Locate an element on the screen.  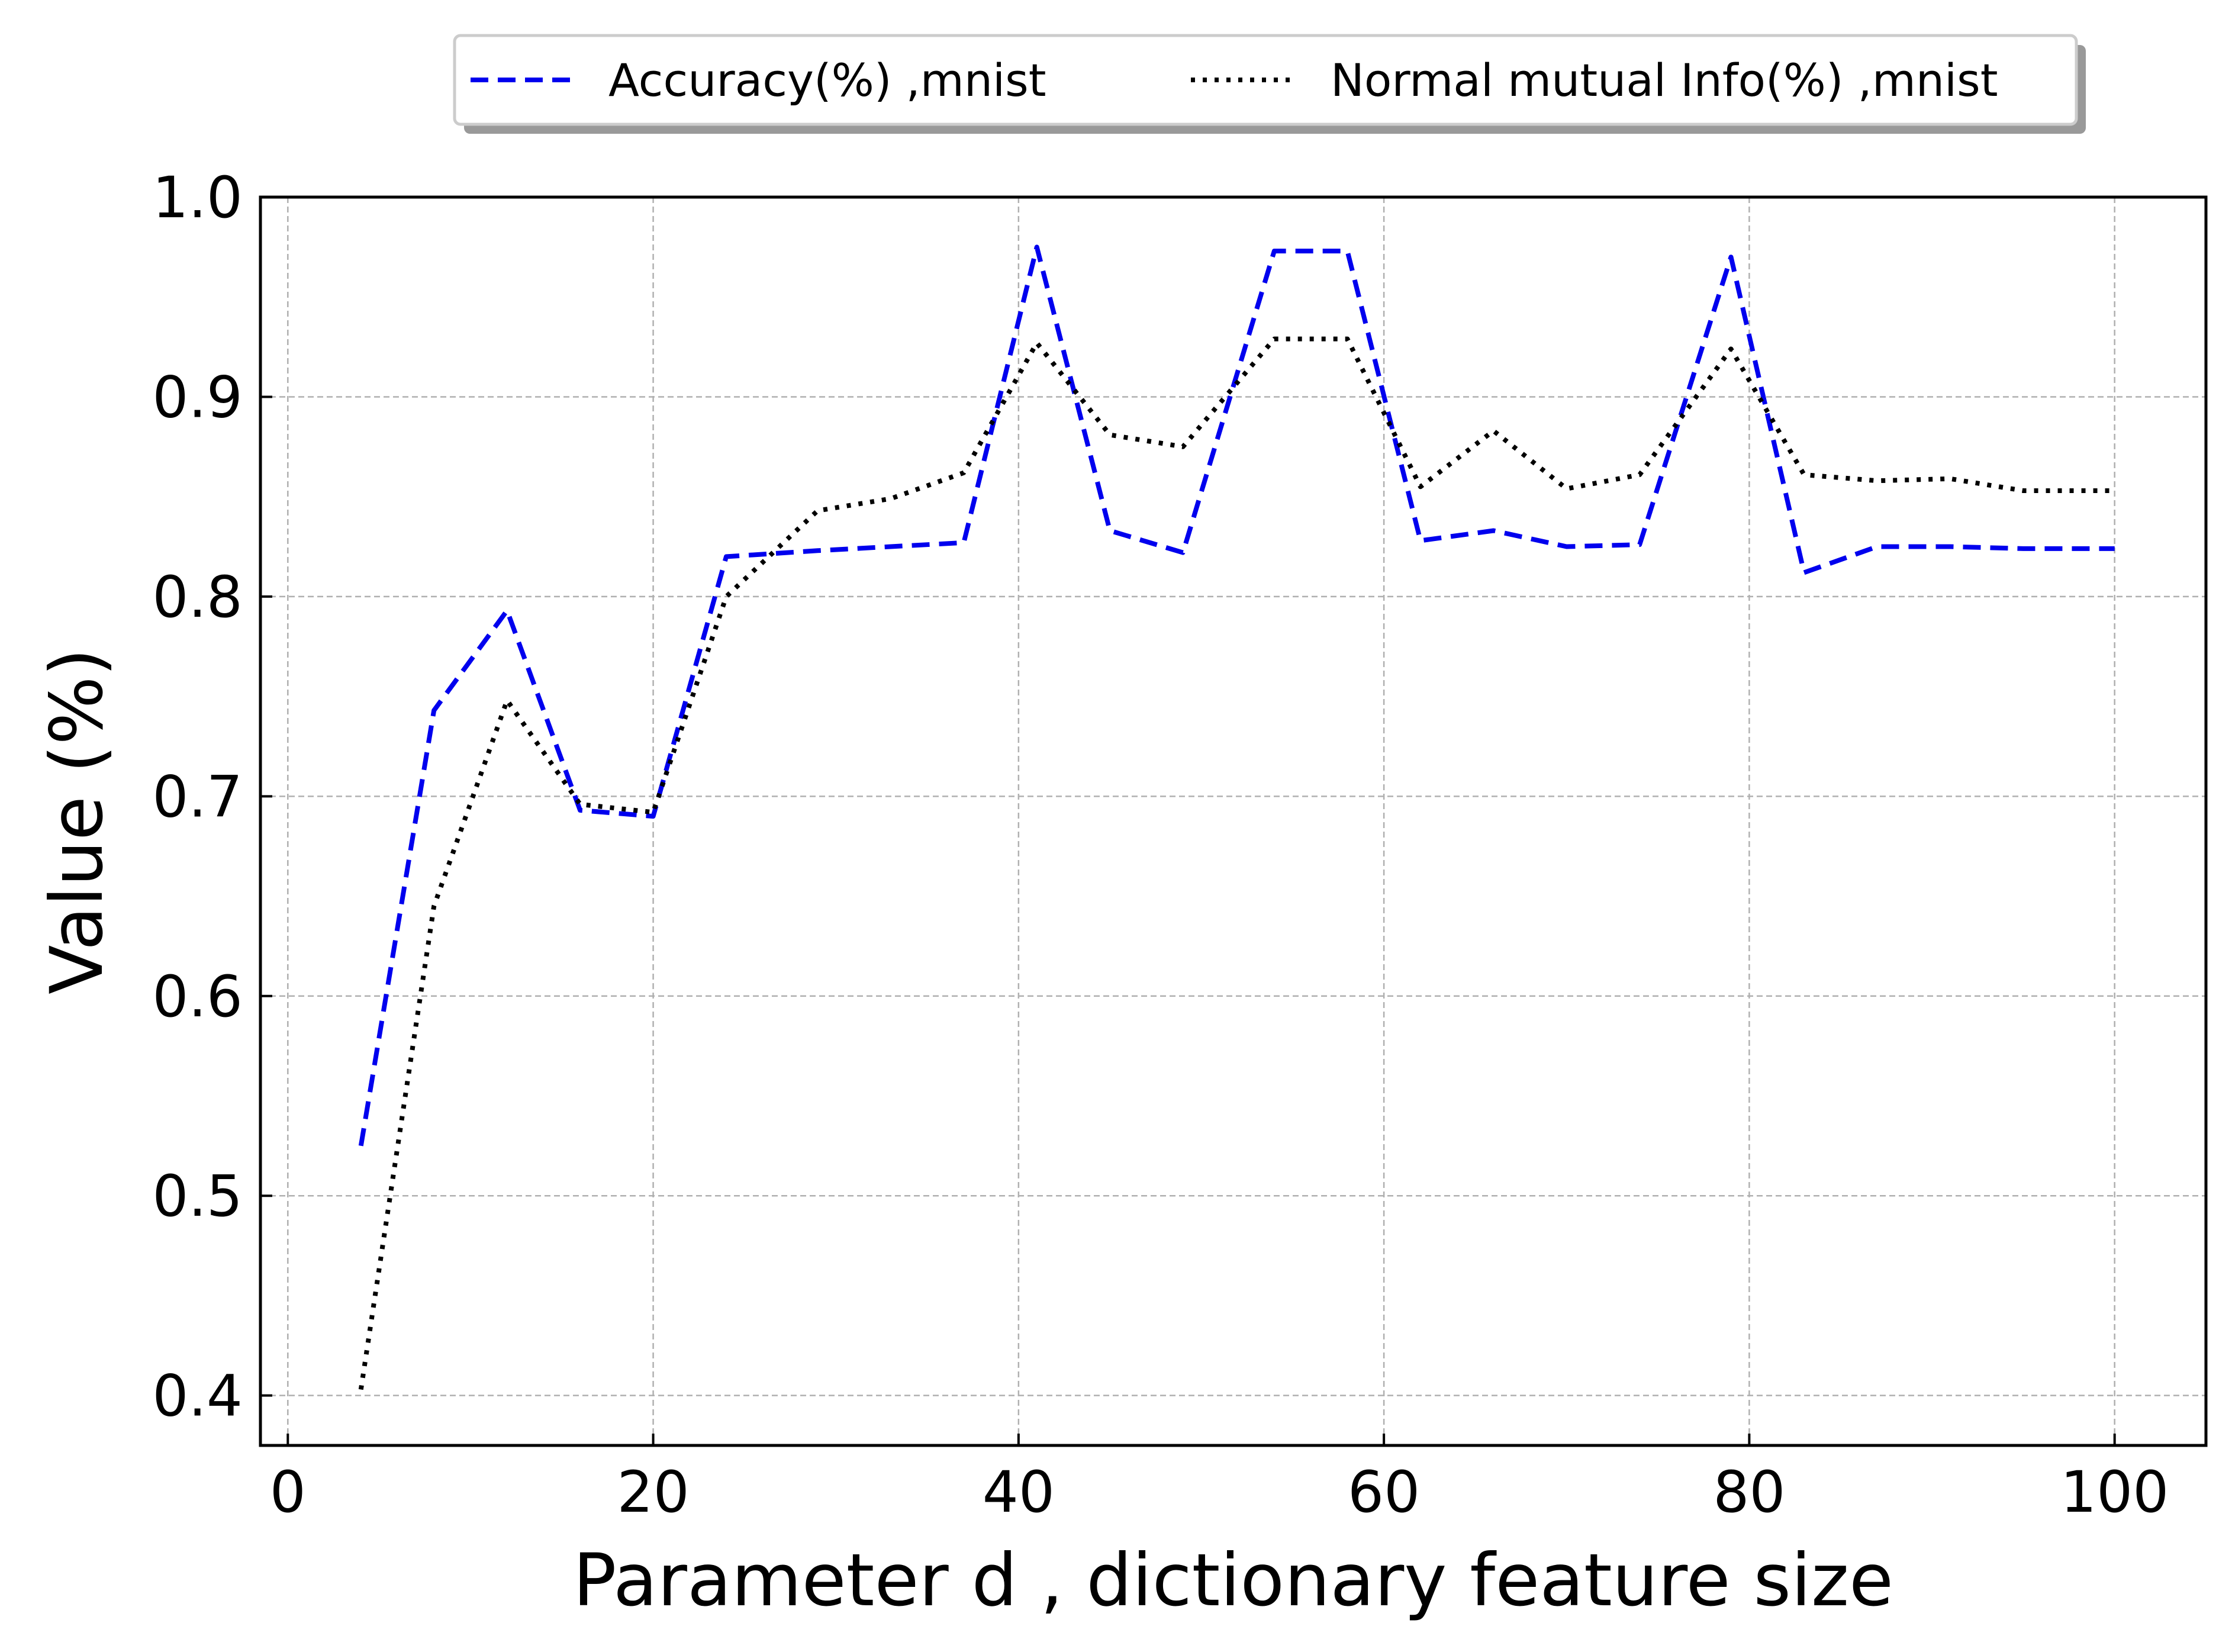
y-tick-label: 0.9 is located at coordinates (197, 397).